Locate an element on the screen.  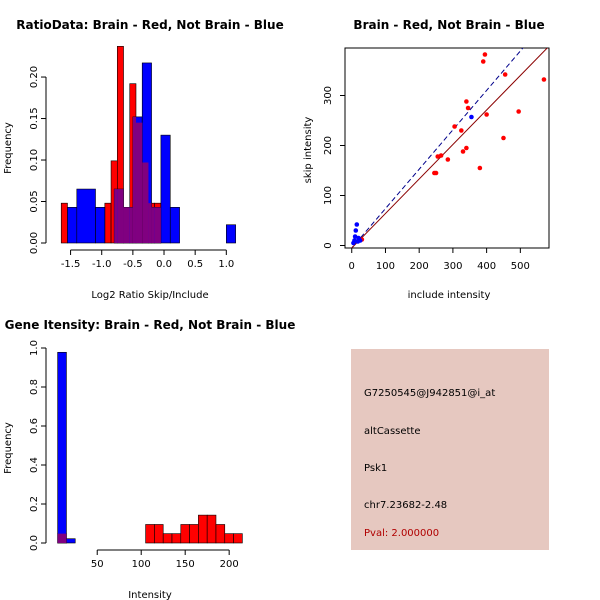
gene-intensity-overlap-bar is located at coordinates (62, 538).